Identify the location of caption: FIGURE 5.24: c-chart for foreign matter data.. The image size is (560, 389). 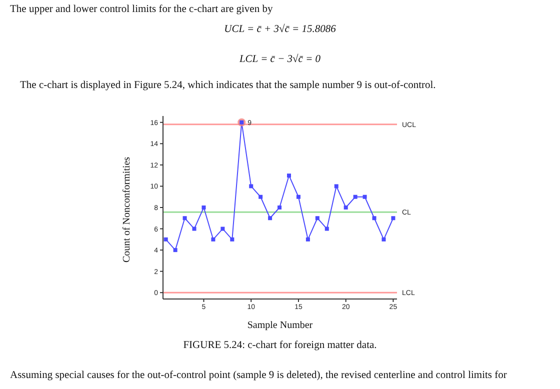
(280, 345).